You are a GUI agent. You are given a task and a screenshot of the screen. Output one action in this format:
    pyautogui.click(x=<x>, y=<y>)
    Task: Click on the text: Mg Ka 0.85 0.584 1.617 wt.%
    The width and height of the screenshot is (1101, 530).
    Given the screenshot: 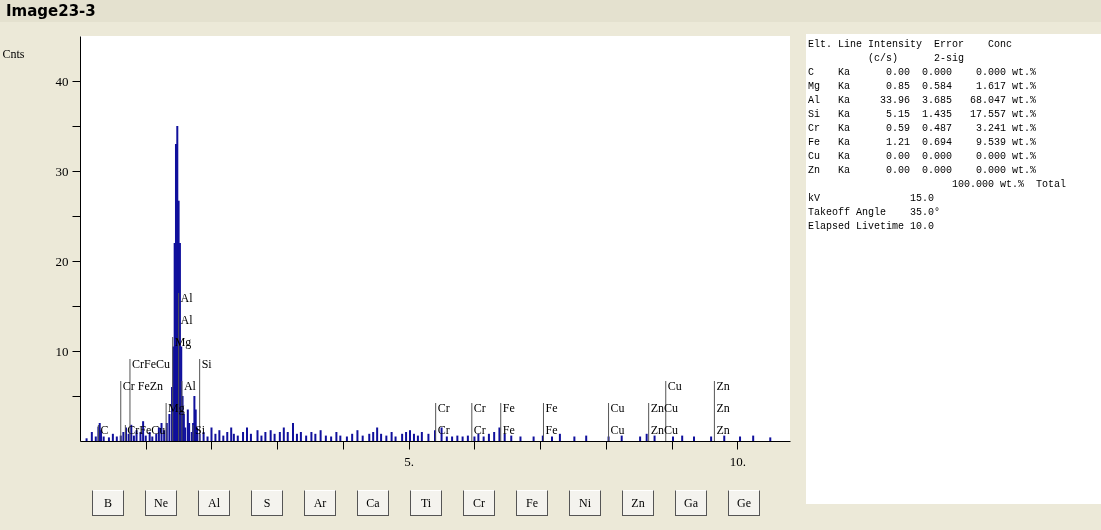 What is the action you would take?
    pyautogui.click(x=923, y=87)
    